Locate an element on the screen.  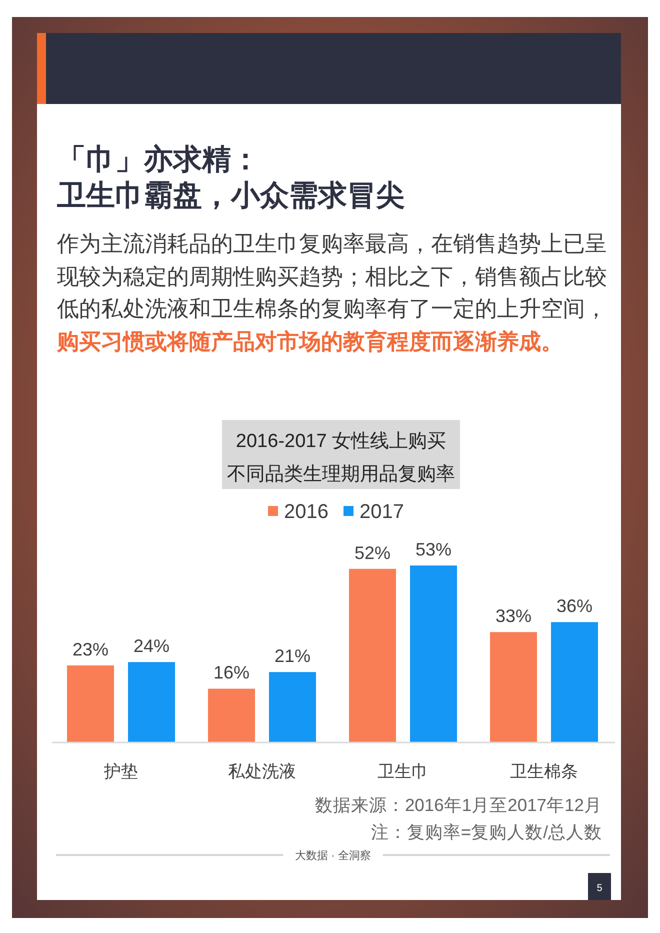
x-tick-label: 卫生巾 is located at coordinates (403, 771).